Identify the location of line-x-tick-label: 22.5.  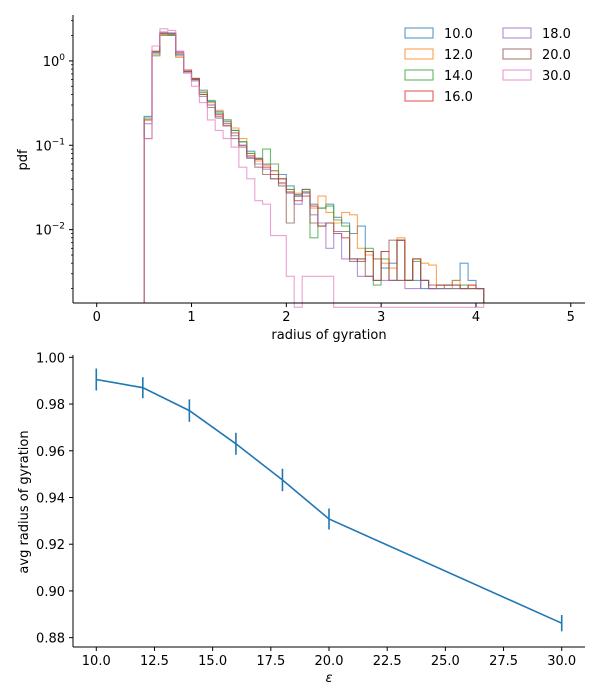
(387, 661).